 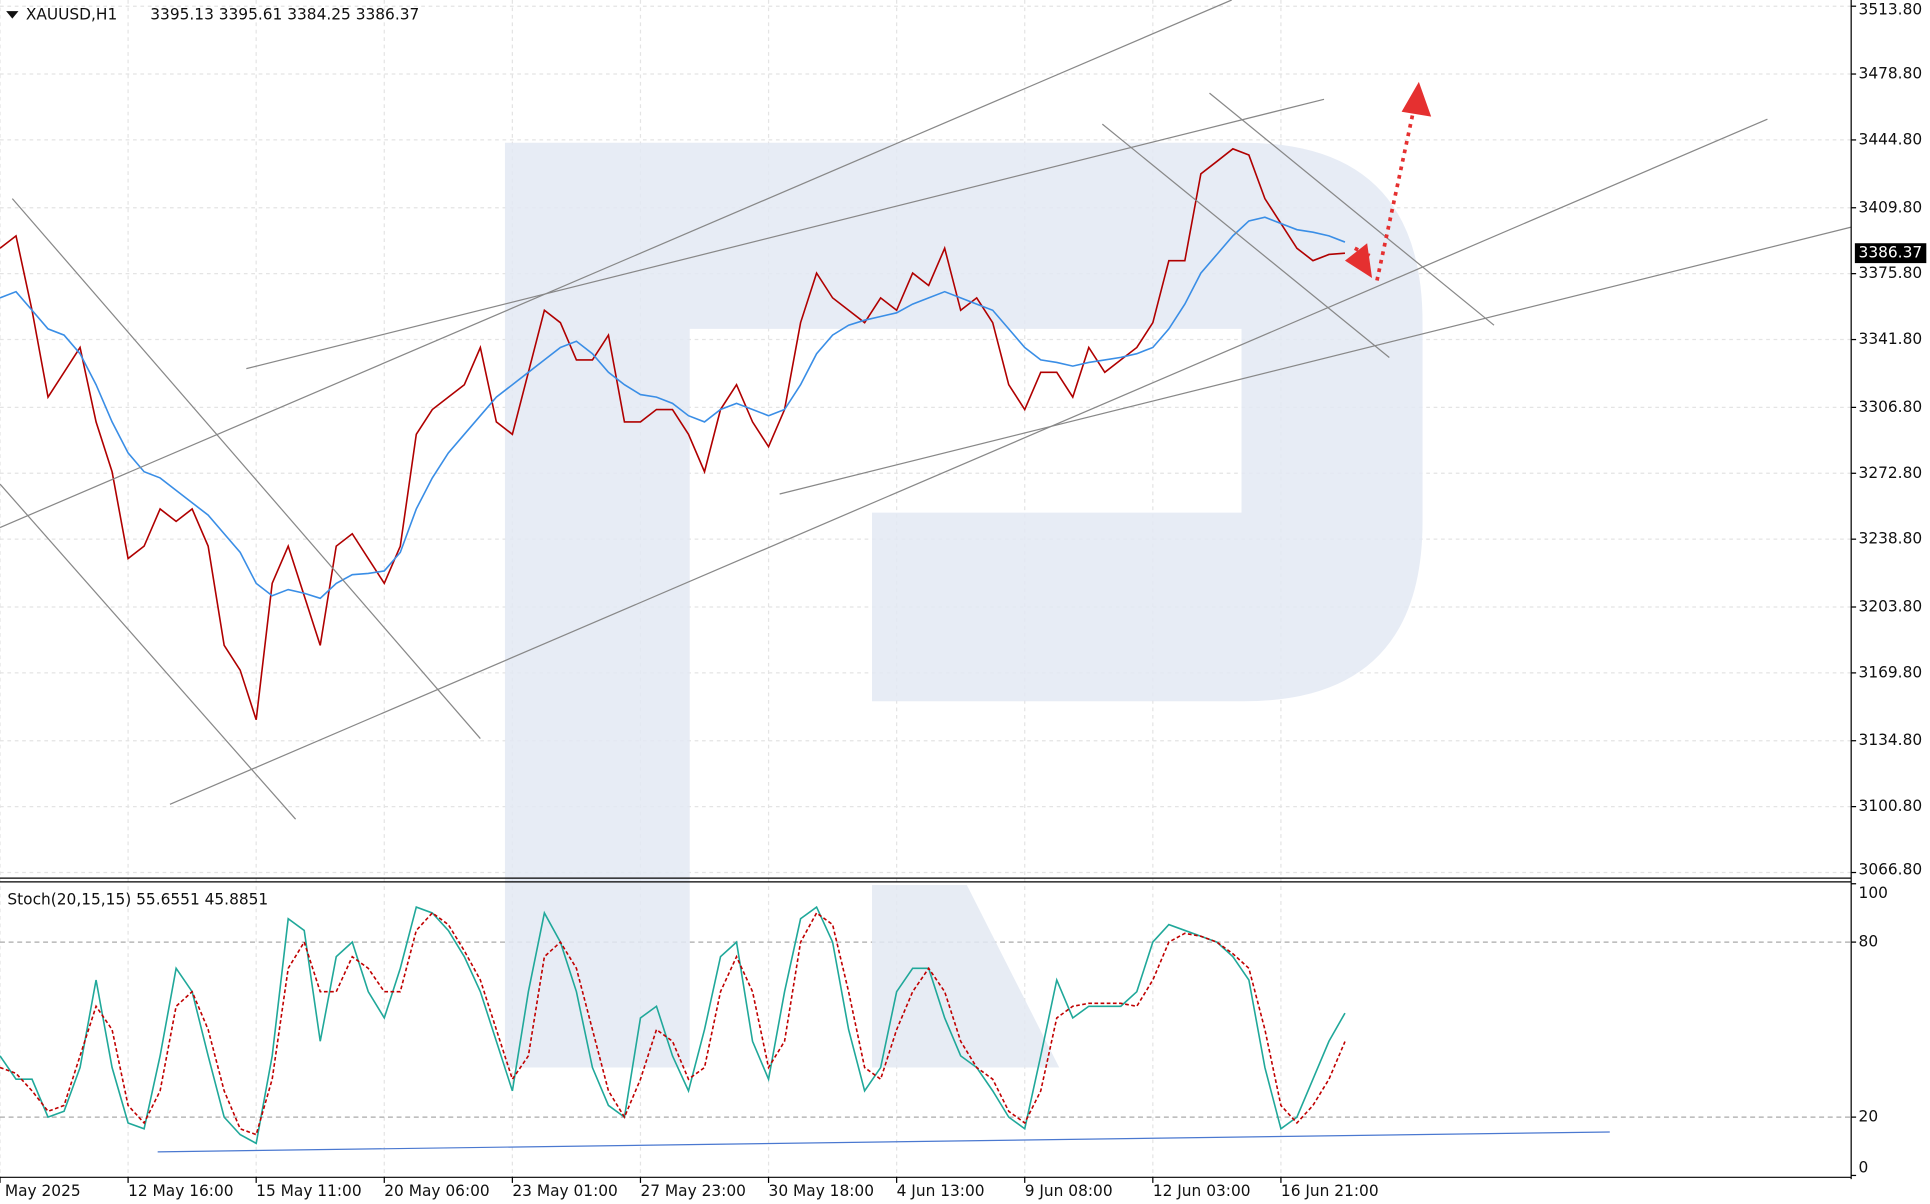 I want to click on last-price-box, so click(x=1890, y=253).